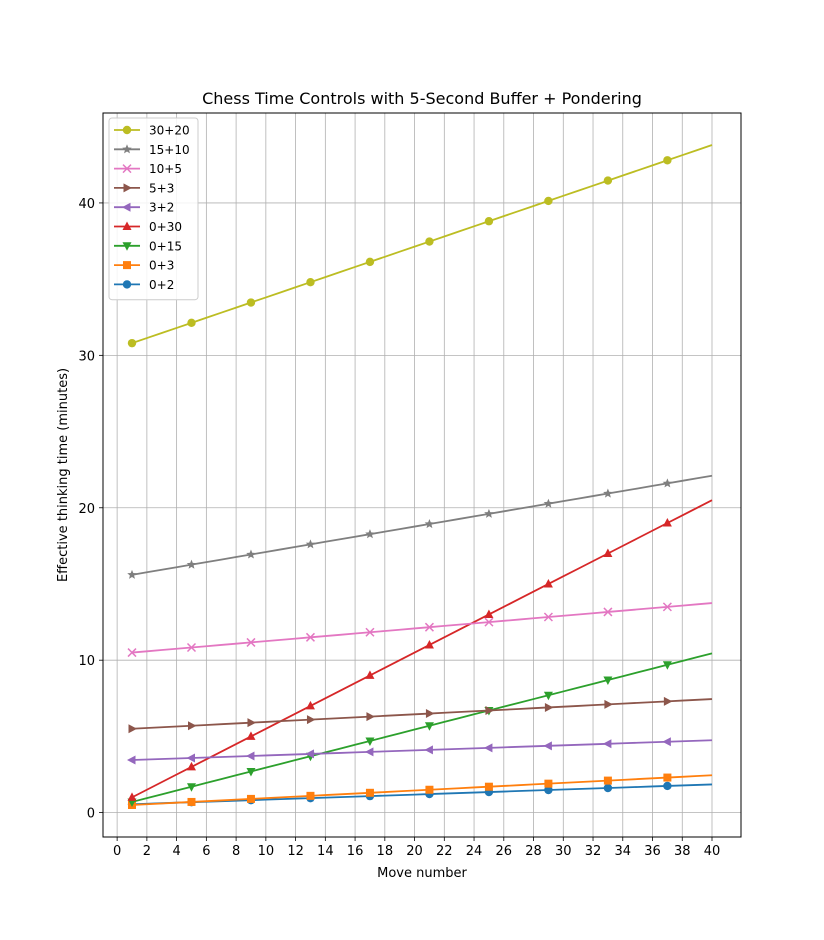  I want to click on legend-box, so click(153, 209).